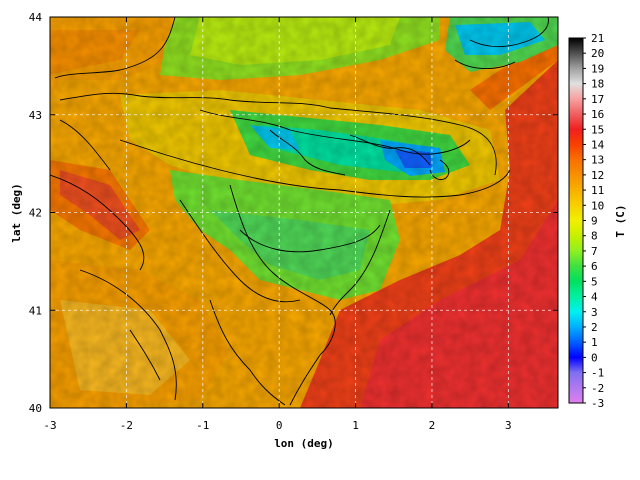 This screenshot has width=640, height=480. I want to click on colorbar-tick-label: 4, so click(594, 297).